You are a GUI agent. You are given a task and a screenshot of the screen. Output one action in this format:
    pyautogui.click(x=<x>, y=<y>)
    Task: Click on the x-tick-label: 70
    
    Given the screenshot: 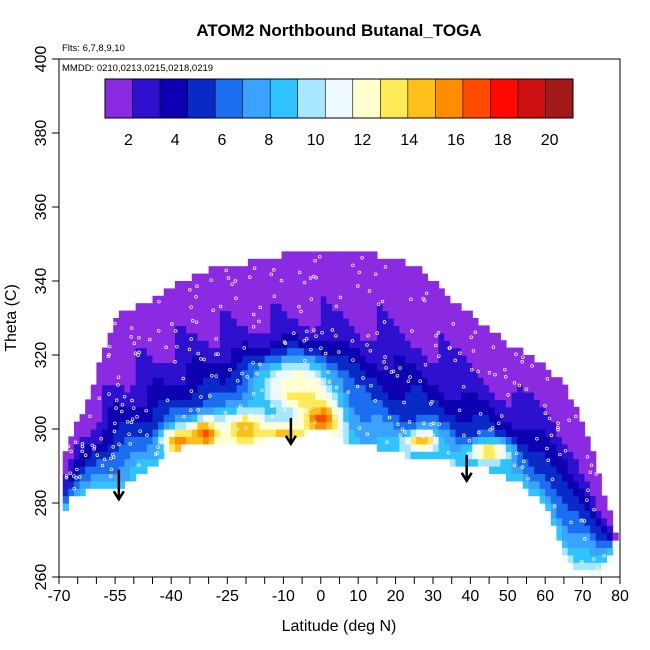 What is the action you would take?
    pyautogui.click(x=583, y=596)
    